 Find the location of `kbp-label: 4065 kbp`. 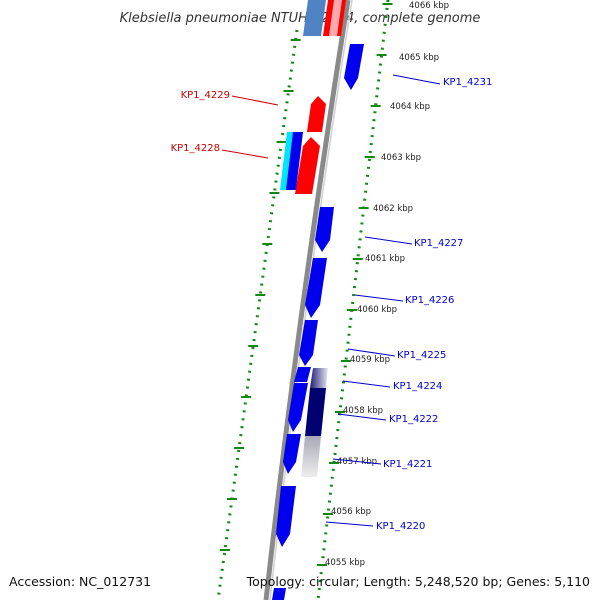

kbp-label: 4065 kbp is located at coordinates (419, 58).